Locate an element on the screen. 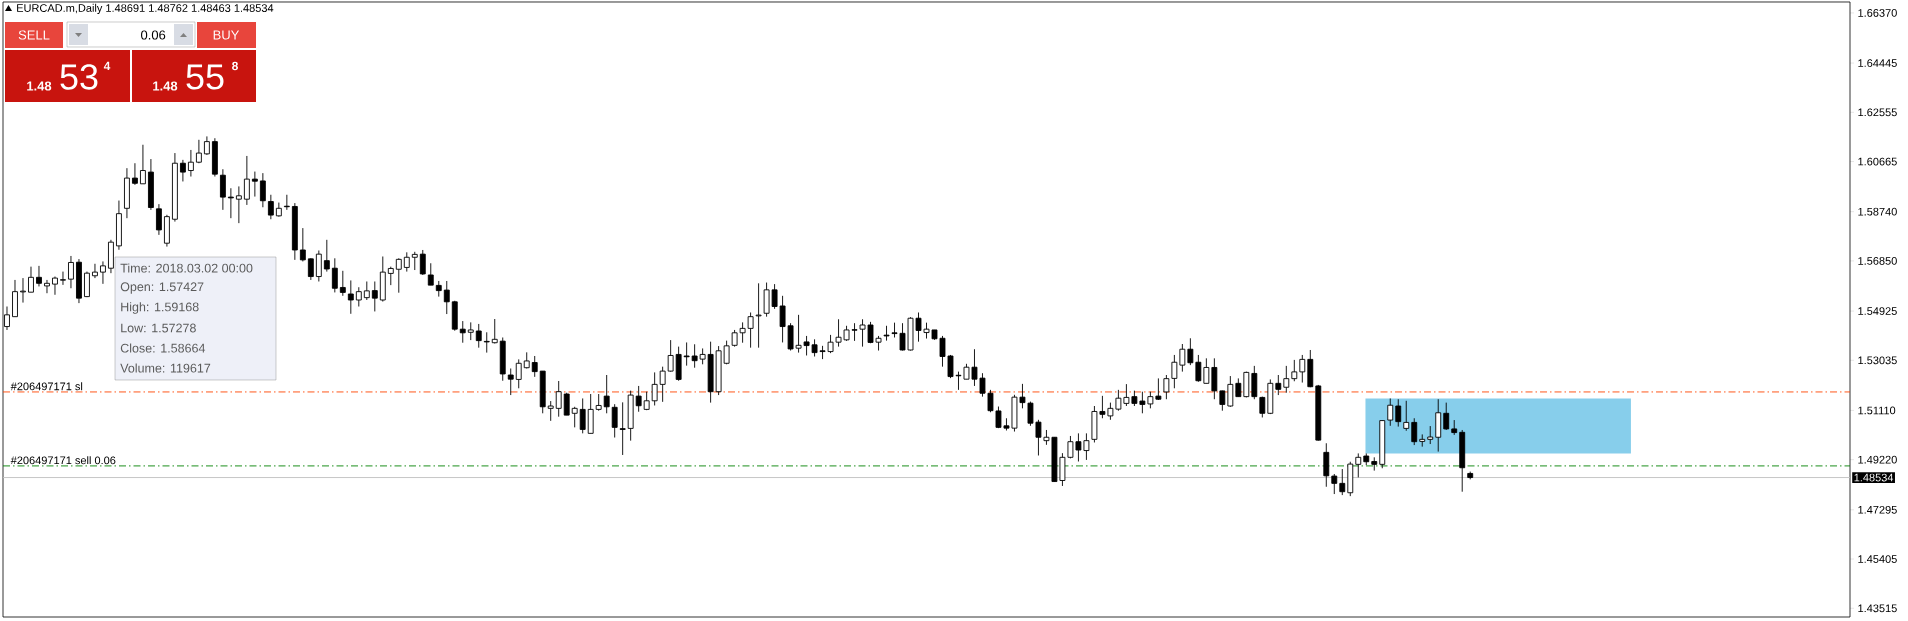 The width and height of the screenshot is (1908, 621). annotation: 0.06 is located at coordinates (153, 35).